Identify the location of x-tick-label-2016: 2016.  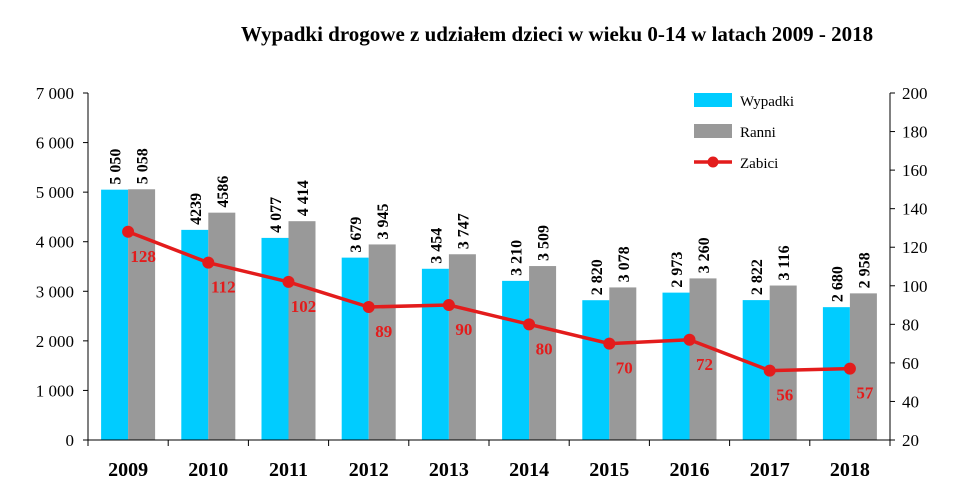
(690, 470).